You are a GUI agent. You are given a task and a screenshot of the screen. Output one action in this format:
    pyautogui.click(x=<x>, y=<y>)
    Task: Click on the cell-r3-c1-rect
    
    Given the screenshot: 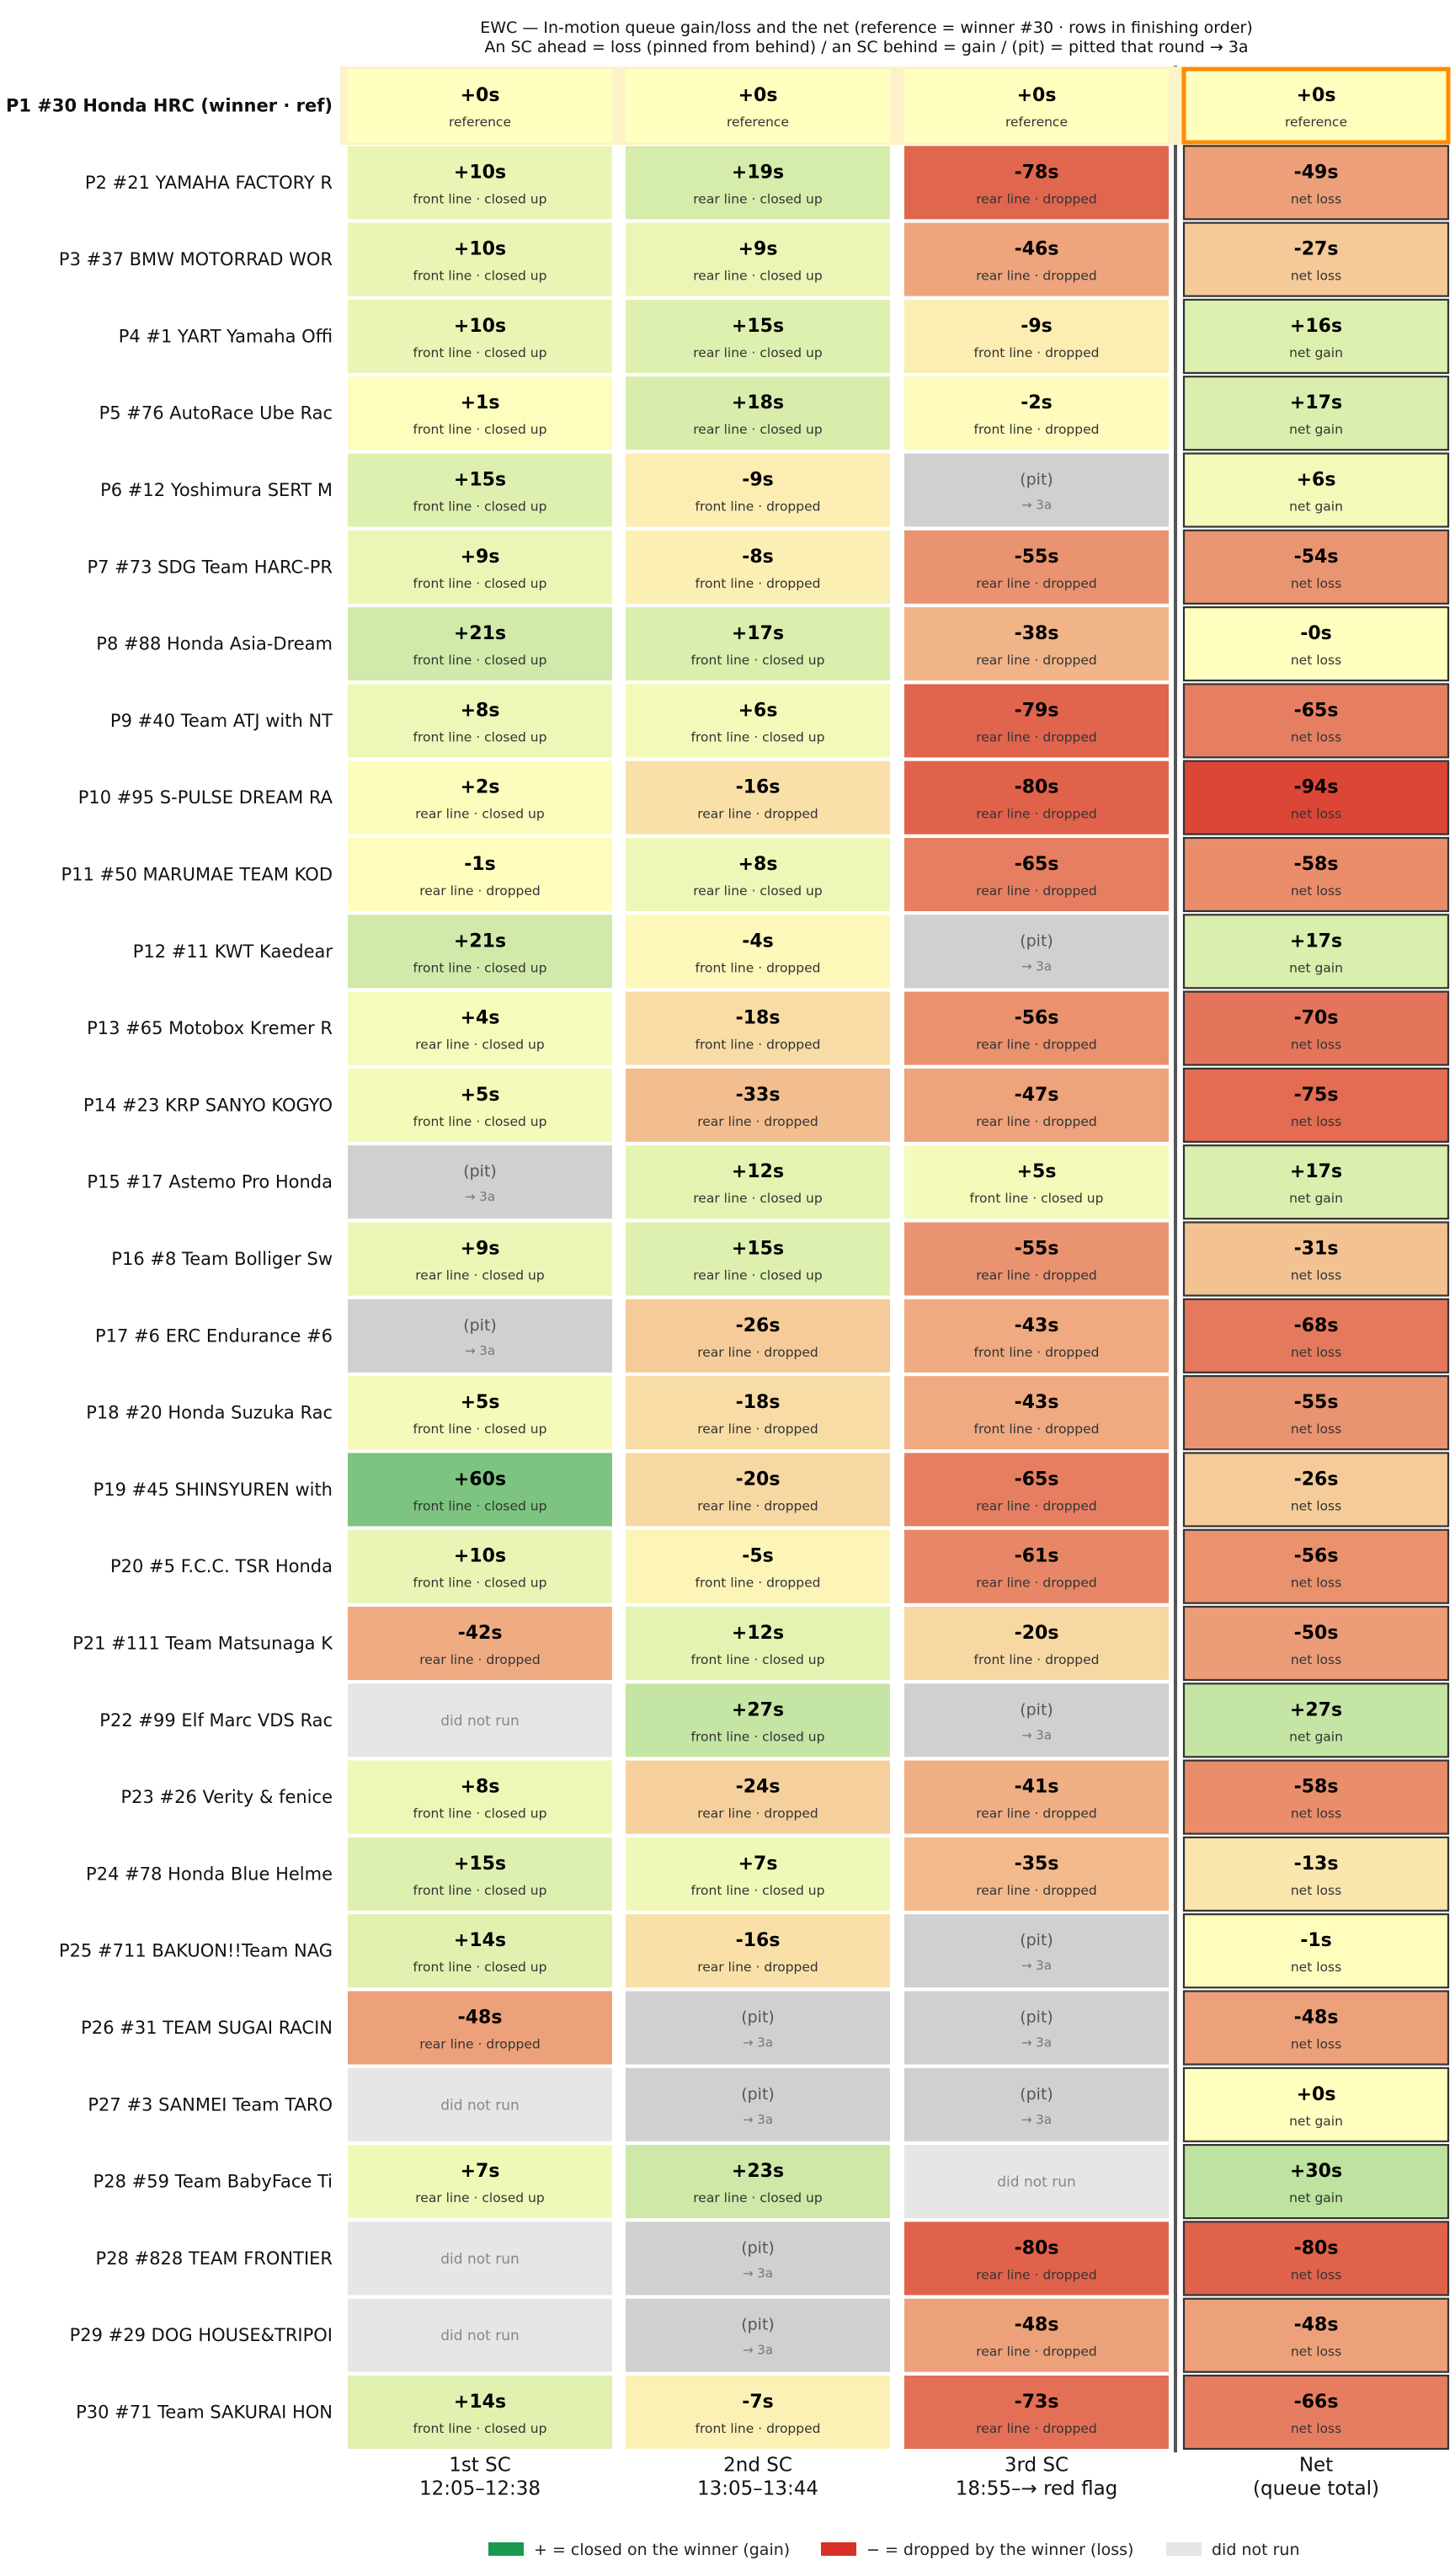 What is the action you would take?
    pyautogui.click(x=480, y=259)
    